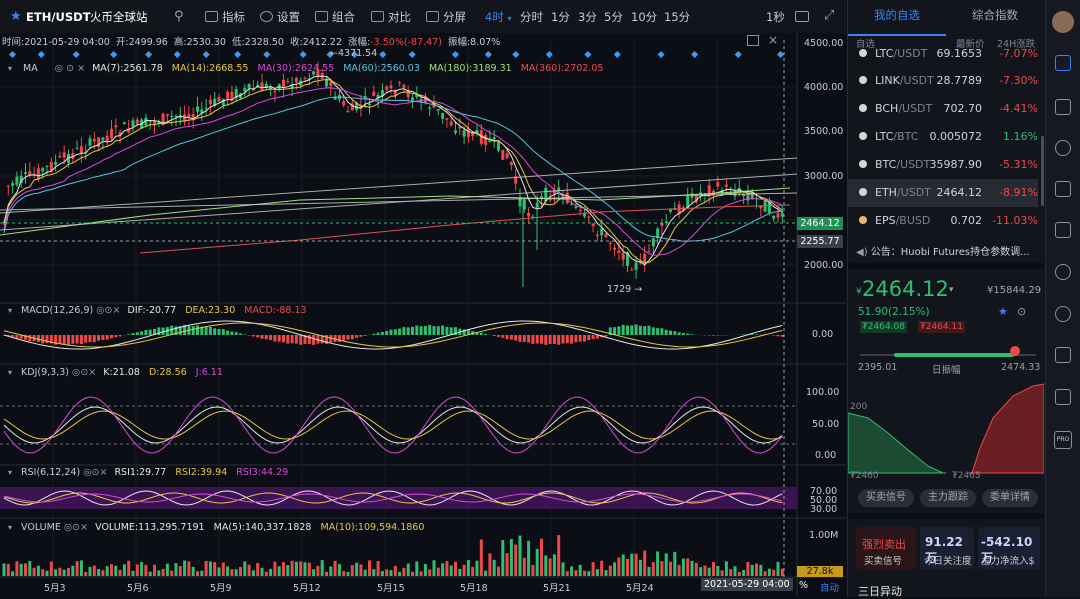 The width and height of the screenshot is (1080, 599). I want to click on watchlist-icon, so click(1063, 63).